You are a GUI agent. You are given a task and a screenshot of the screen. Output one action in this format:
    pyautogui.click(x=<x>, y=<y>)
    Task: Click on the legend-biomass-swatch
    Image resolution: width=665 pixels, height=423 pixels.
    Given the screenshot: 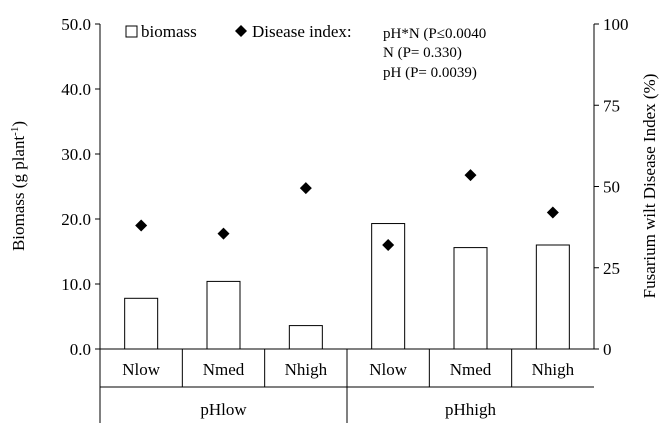 What is the action you would take?
    pyautogui.click(x=131, y=31)
    